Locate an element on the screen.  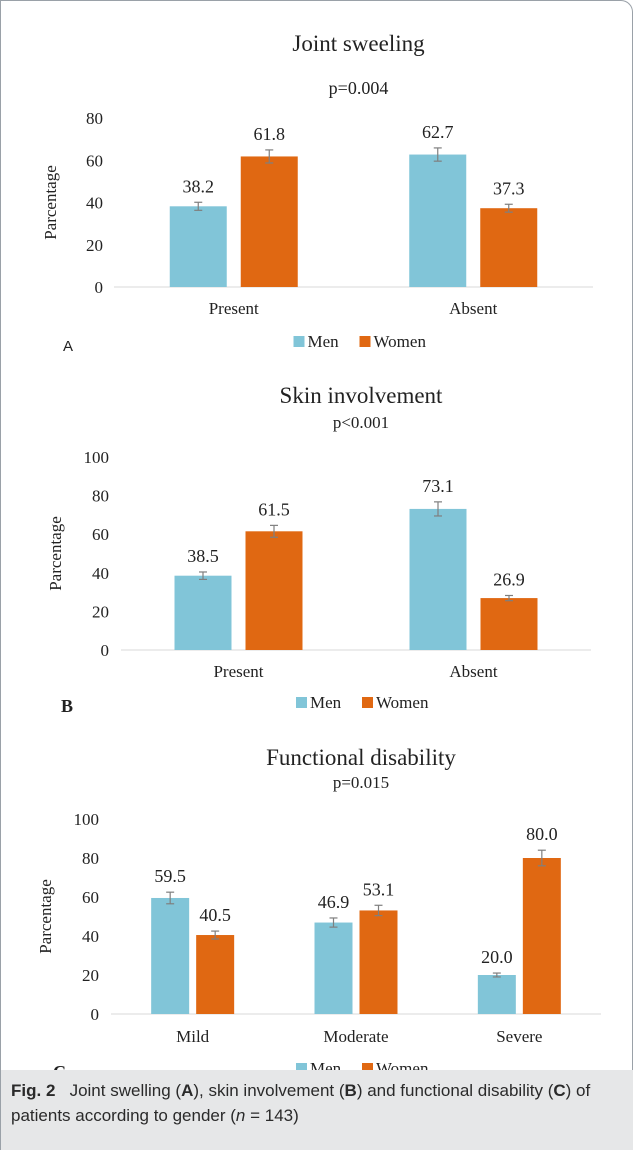
caption-ref-b: B is located at coordinates (350, 1090).